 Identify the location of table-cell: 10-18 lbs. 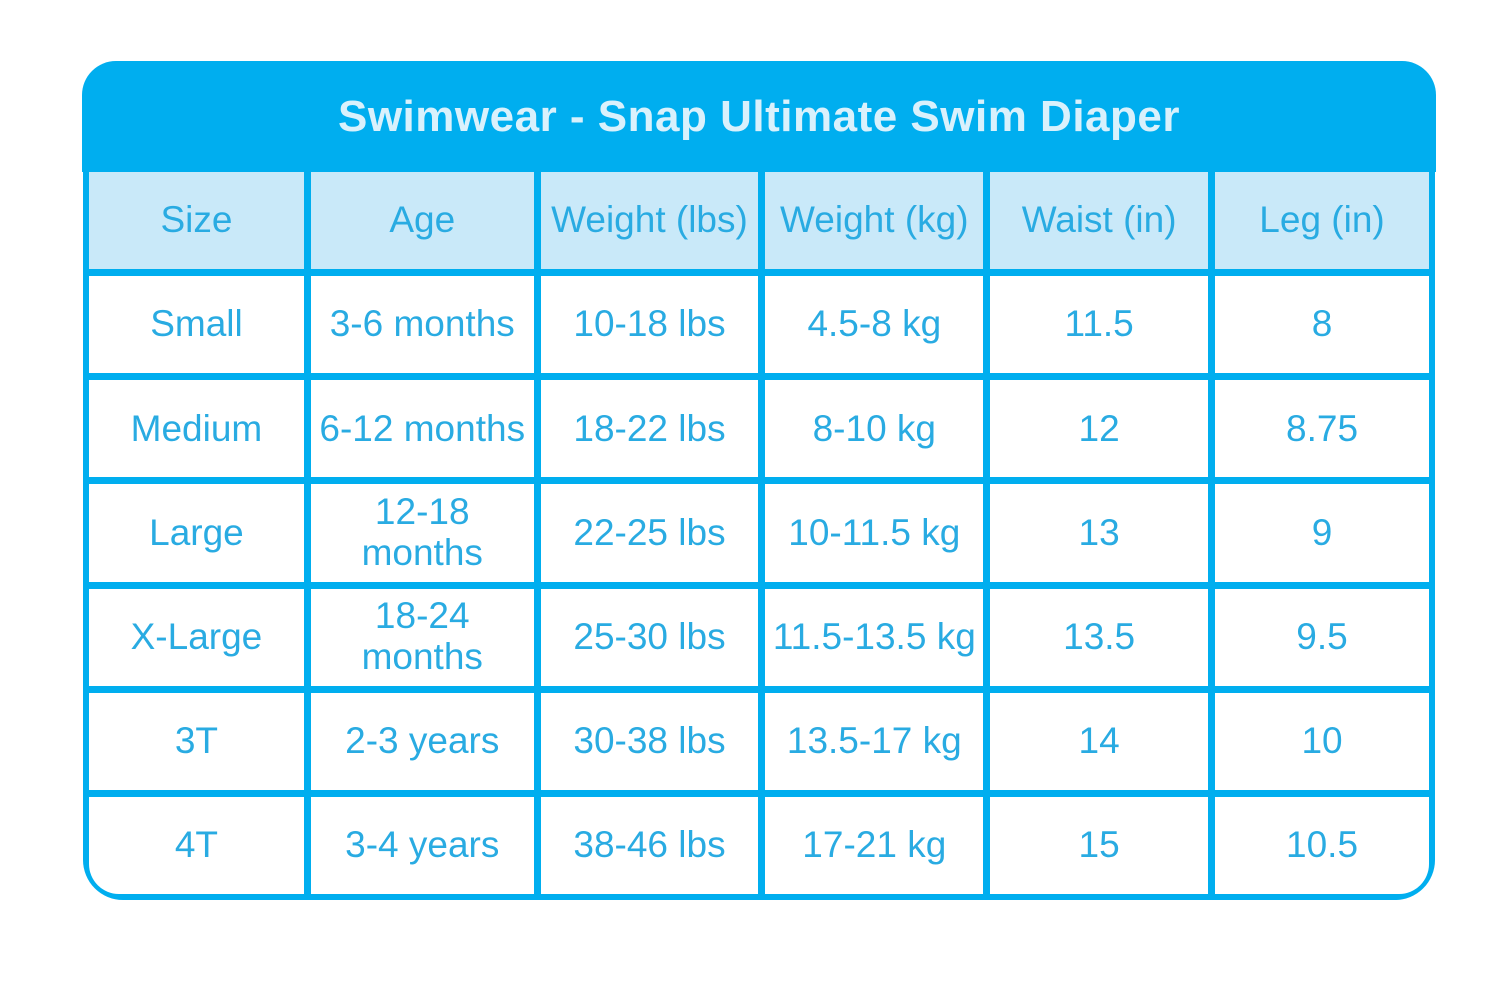
(649, 325).